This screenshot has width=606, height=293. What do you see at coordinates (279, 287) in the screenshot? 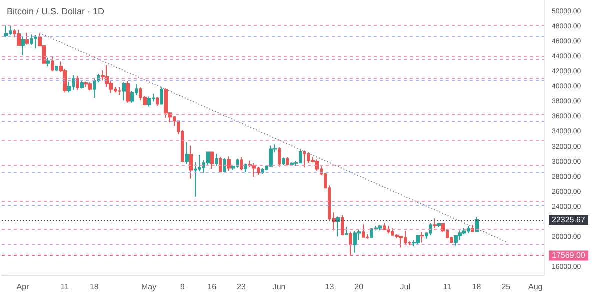
I see `x-tick-label: Jun` at bounding box center [279, 287].